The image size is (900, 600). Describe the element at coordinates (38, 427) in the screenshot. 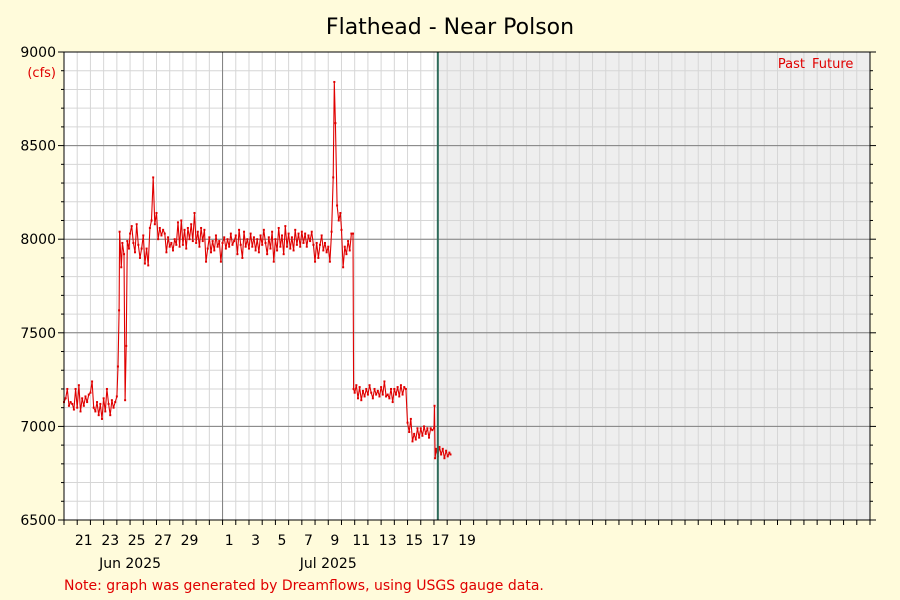

I see `y-tick-label: 7000` at that location.